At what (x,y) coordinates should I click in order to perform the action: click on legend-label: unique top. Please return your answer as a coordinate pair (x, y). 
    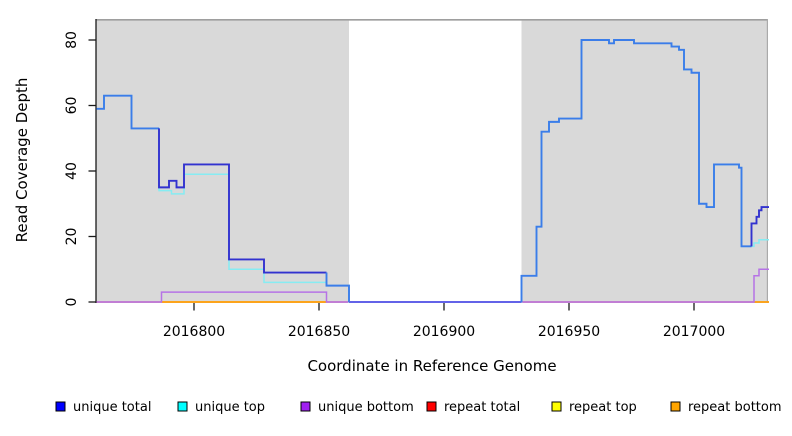
    Looking at the image, I should click on (230, 407).